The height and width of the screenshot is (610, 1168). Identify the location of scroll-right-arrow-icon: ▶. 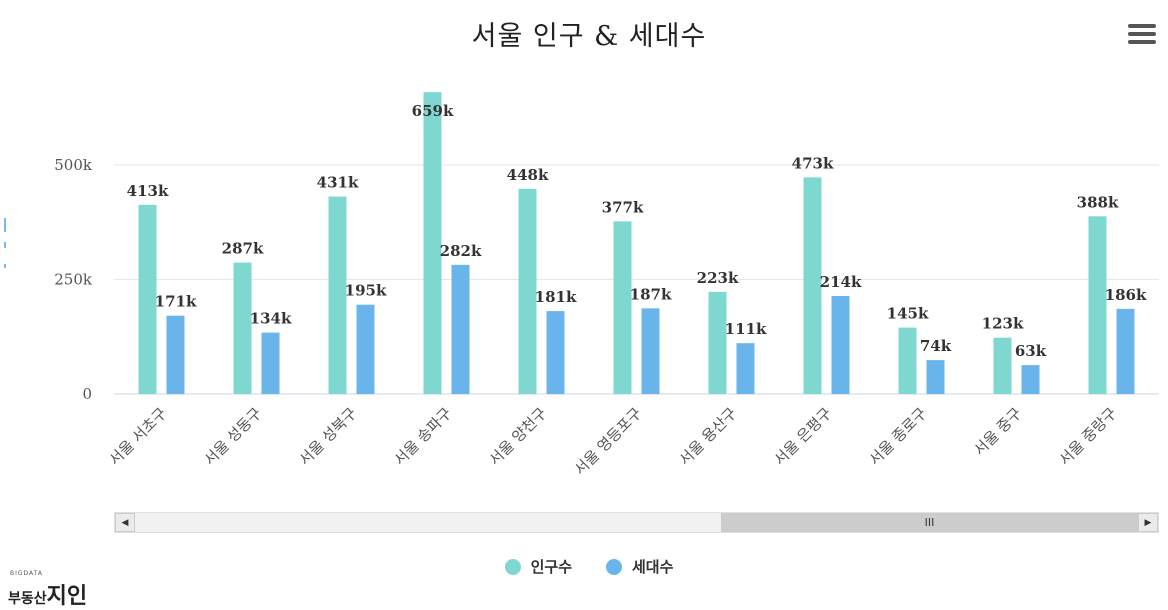
(1148, 522).